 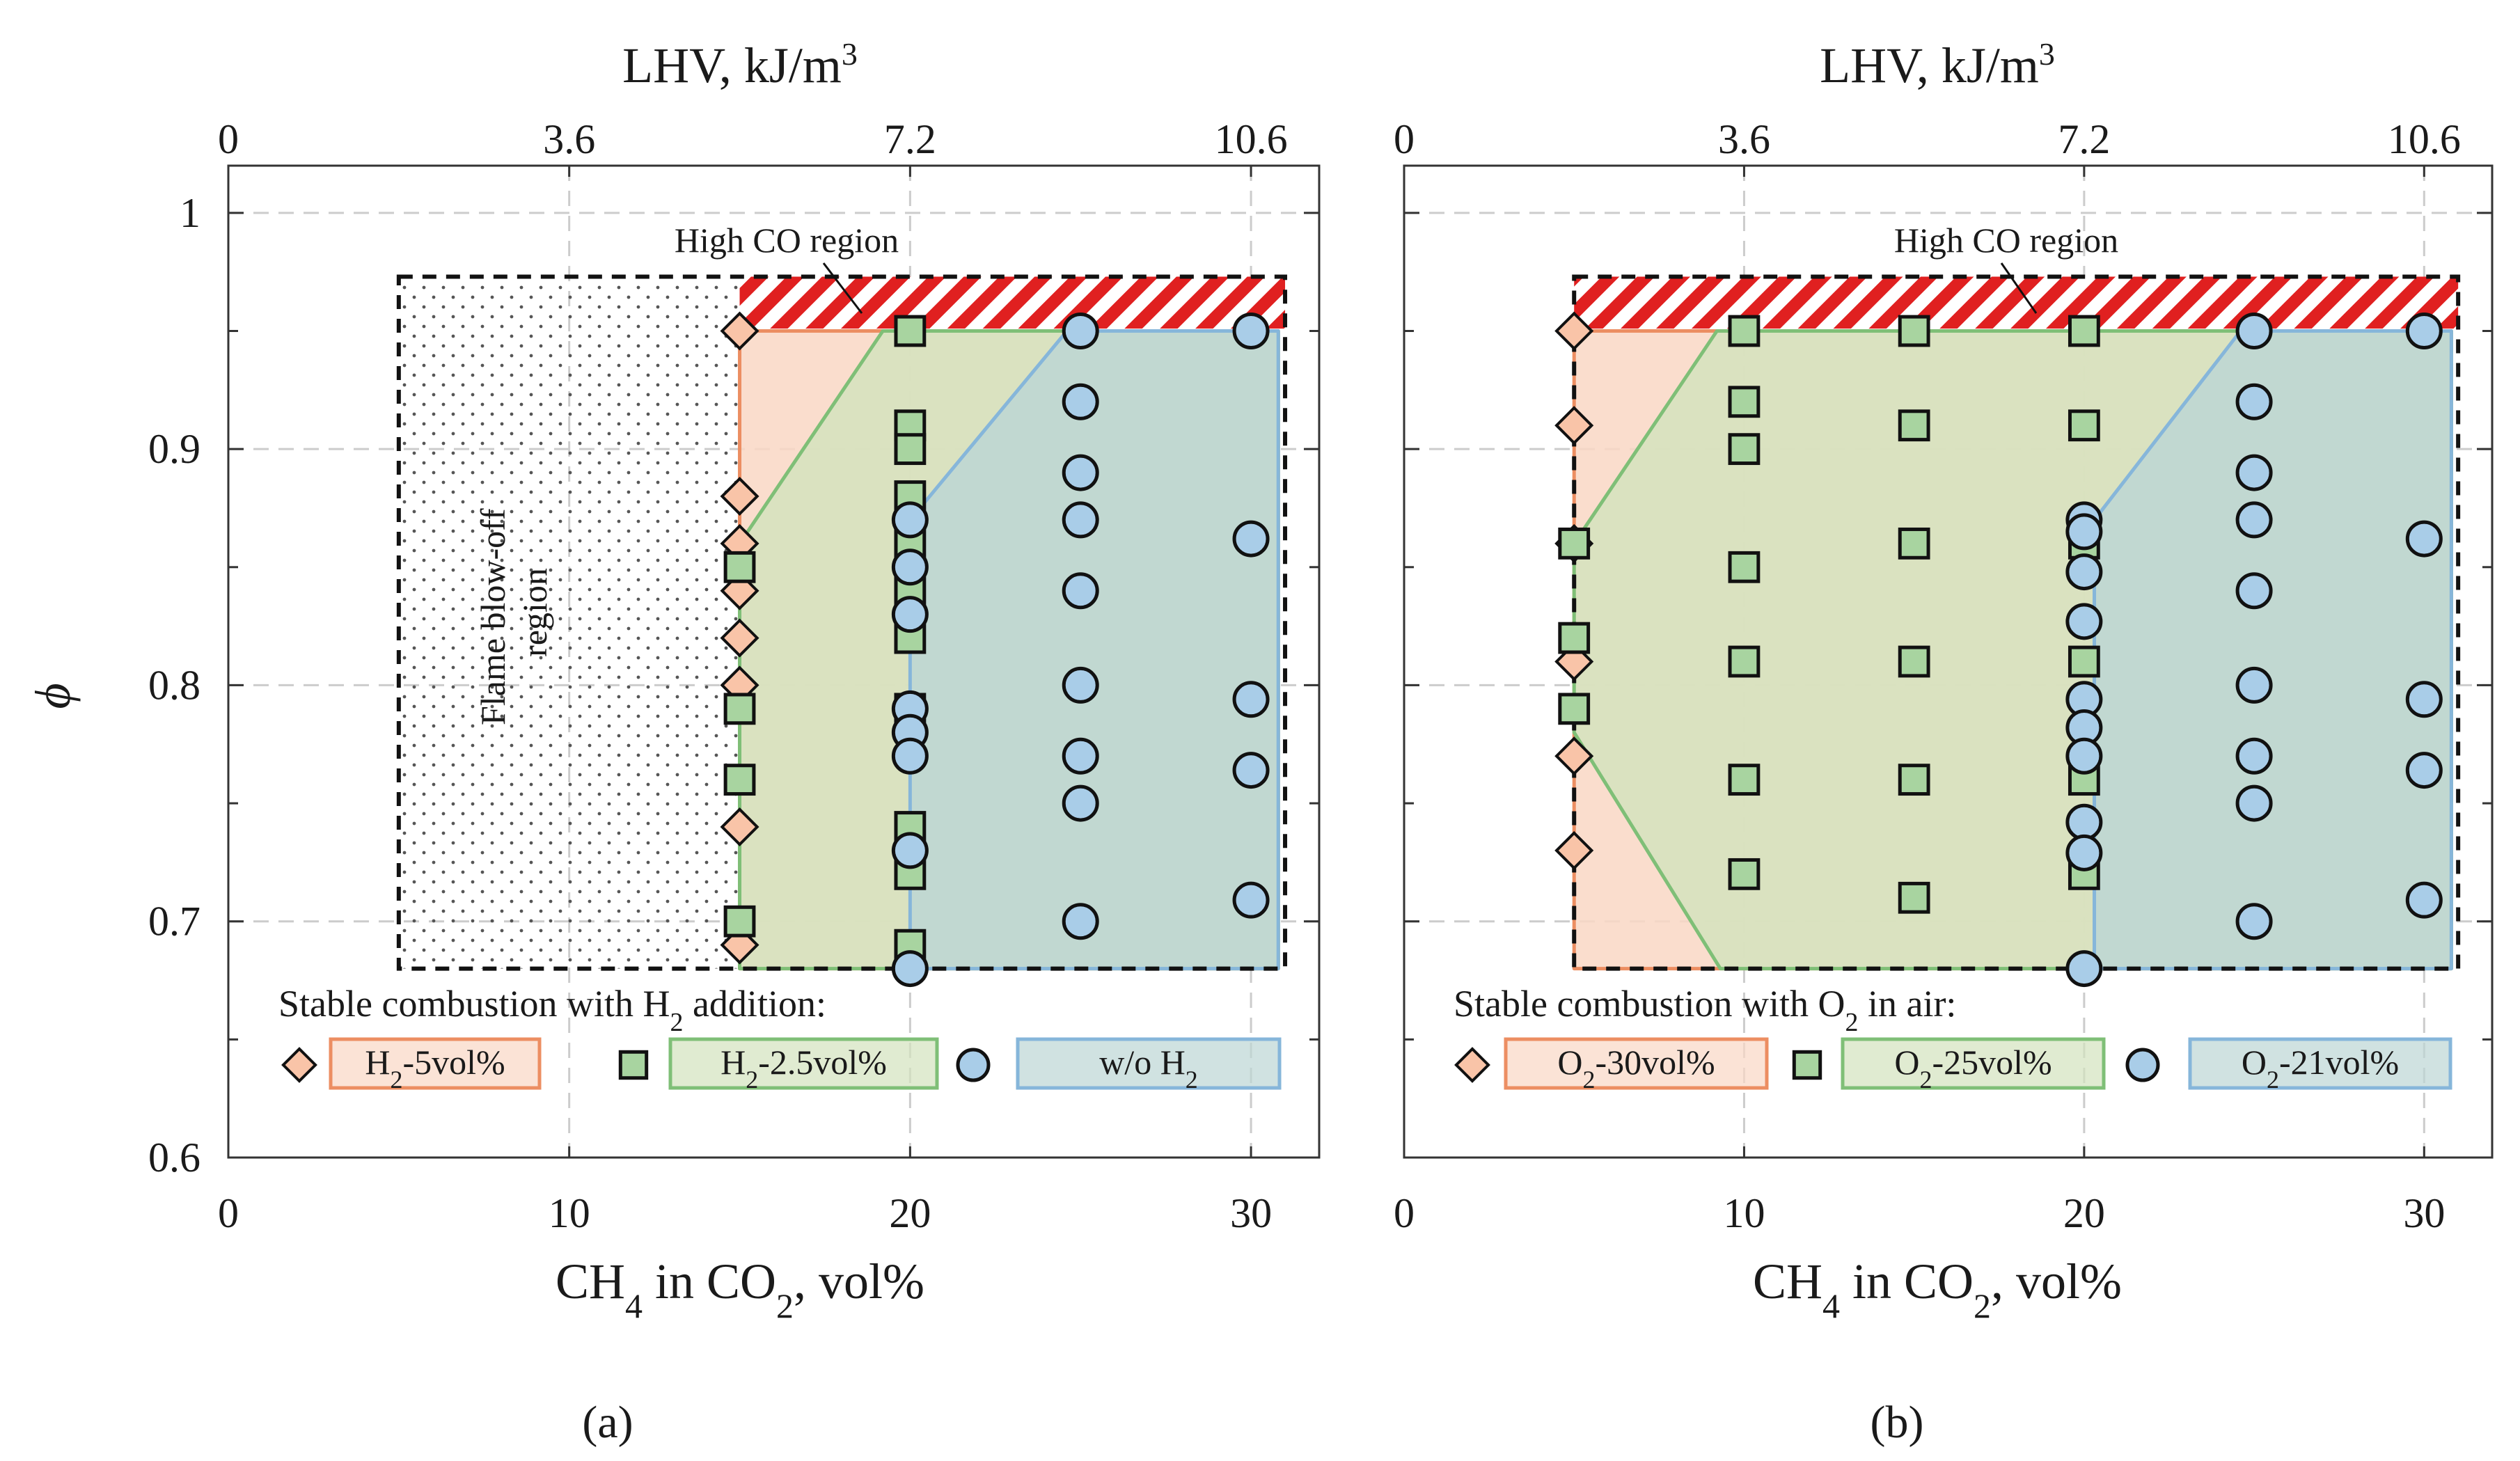 I want to click on legend: H2-5vol% H2-2.5vol% w/o H2, so click(x=781, y=1065).